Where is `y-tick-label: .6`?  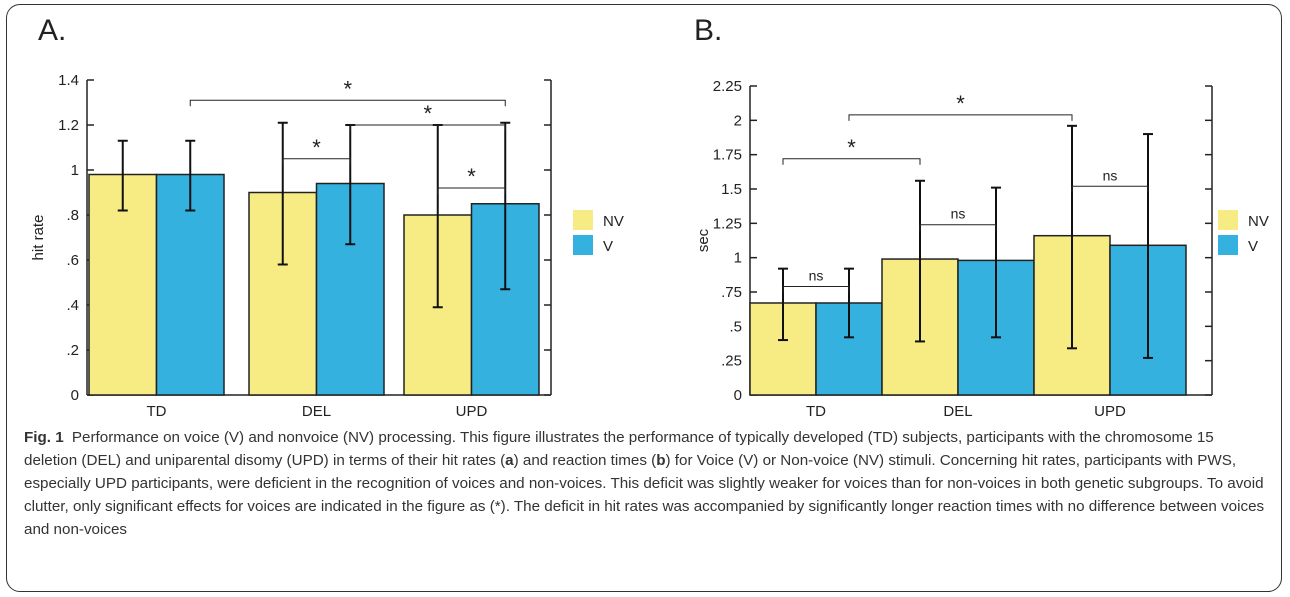
y-tick-label: .6 is located at coordinates (72, 260).